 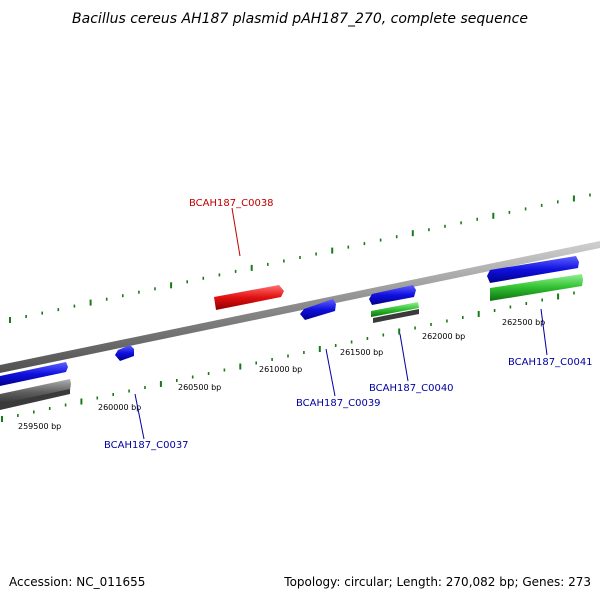 What do you see at coordinates (361, 352) in the screenshot?
I see `scale-label: 261500 bp` at bounding box center [361, 352].